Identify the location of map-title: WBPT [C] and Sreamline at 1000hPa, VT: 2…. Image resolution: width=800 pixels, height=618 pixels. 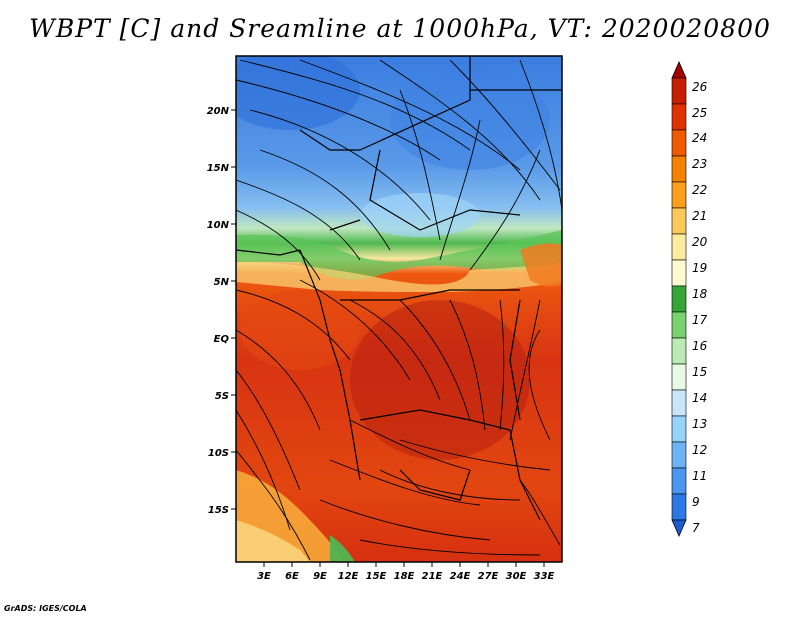
(400, 28).